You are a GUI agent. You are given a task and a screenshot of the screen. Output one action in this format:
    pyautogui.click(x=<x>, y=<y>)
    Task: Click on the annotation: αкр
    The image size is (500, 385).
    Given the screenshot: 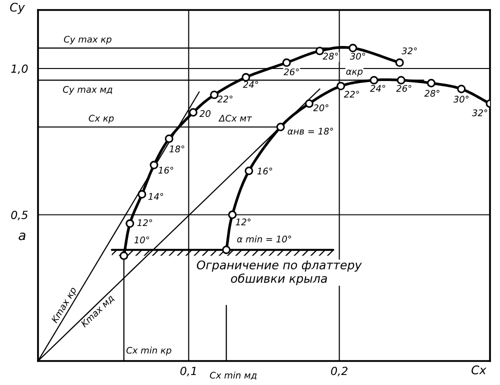 What is the action you would take?
    pyautogui.click(x=354, y=73)
    